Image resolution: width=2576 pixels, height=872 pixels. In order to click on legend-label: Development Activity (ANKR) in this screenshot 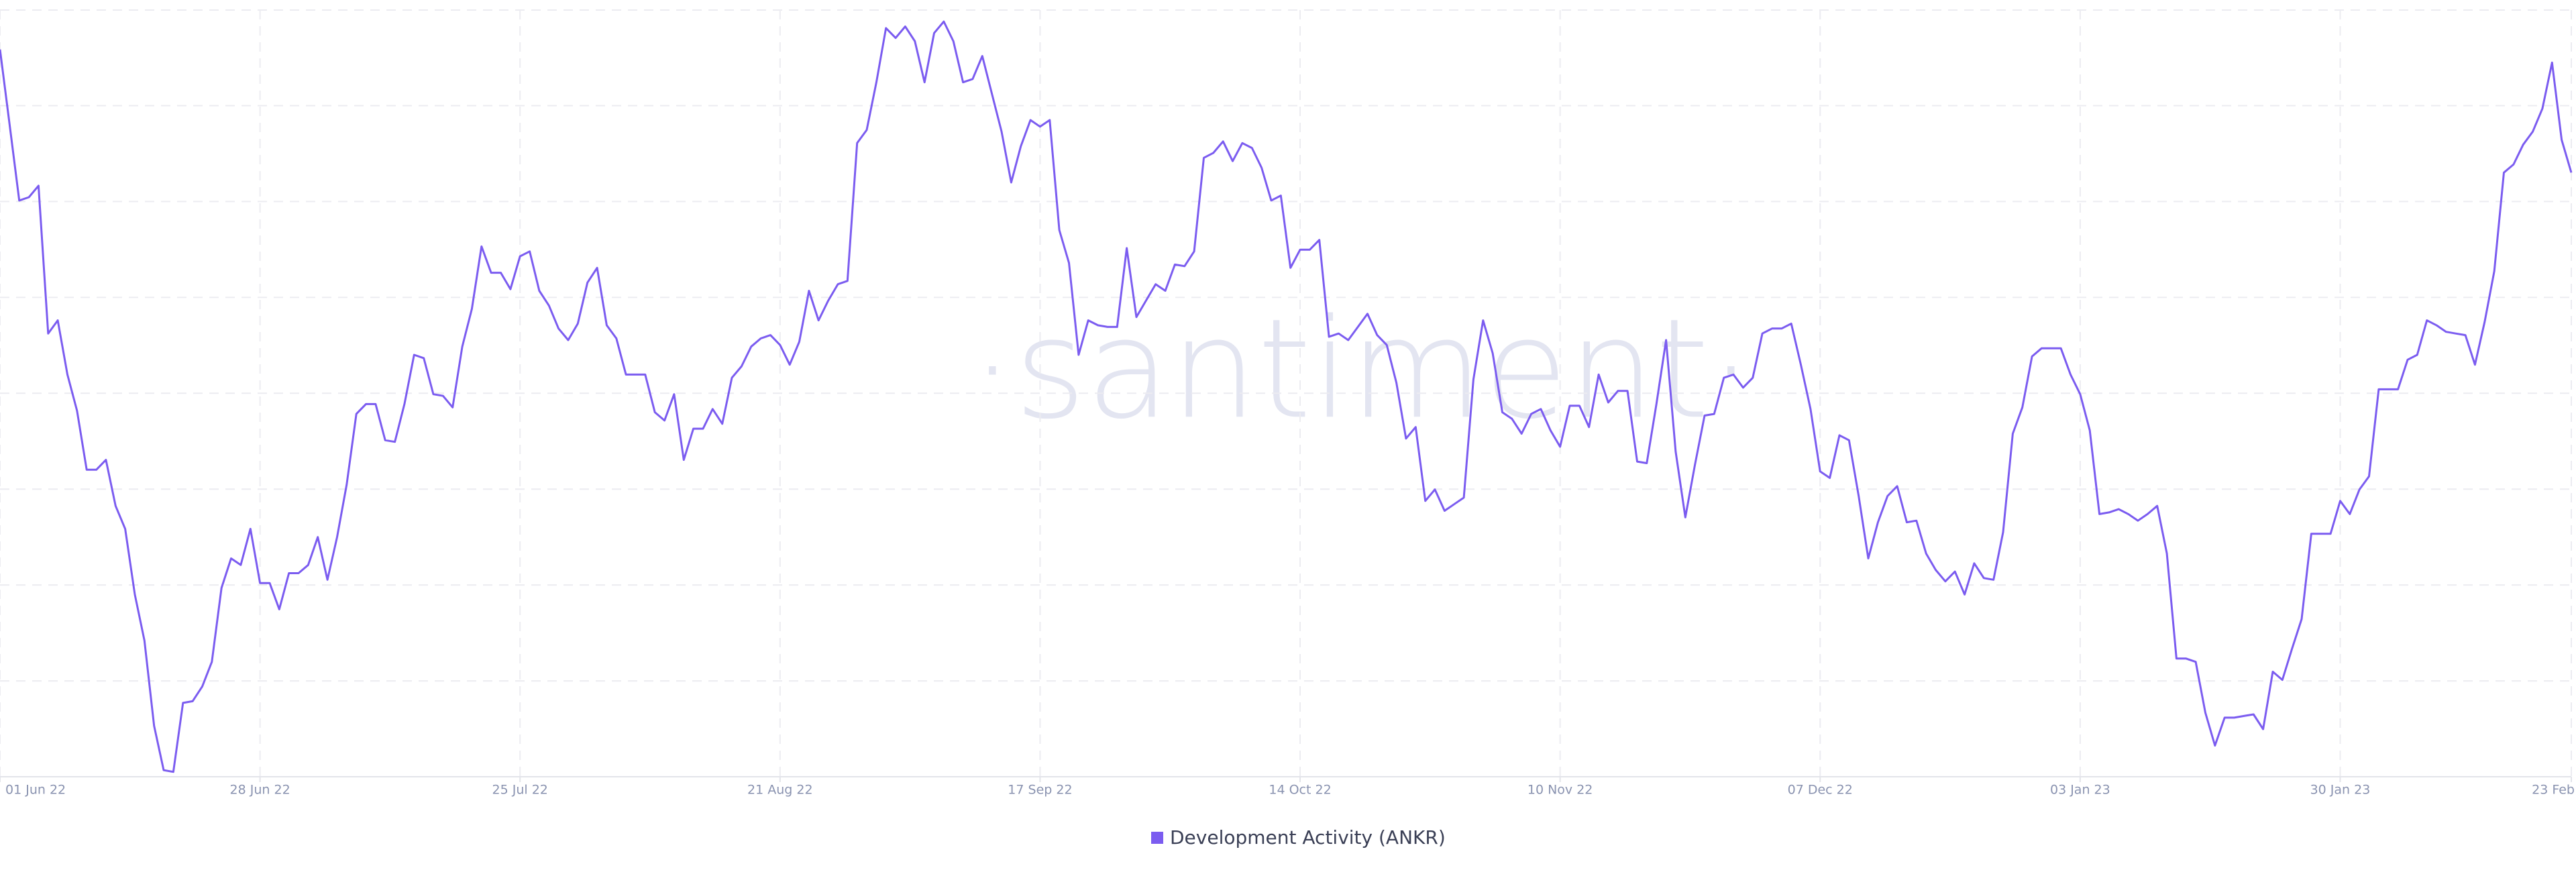, I will do `click(1308, 837)`.